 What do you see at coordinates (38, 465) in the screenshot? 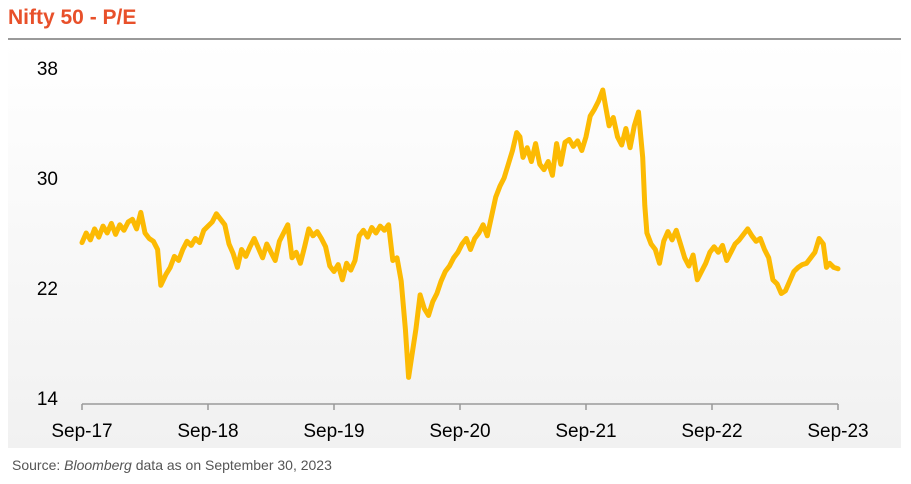
I see `source-prefix: Source:` at bounding box center [38, 465].